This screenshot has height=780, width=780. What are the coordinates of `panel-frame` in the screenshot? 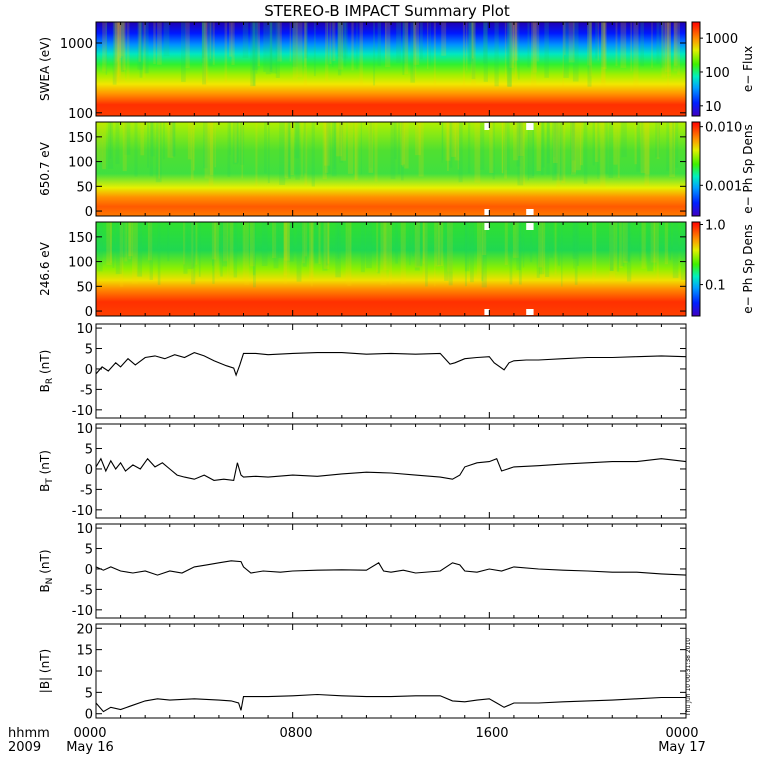 It's located at (391, 371).